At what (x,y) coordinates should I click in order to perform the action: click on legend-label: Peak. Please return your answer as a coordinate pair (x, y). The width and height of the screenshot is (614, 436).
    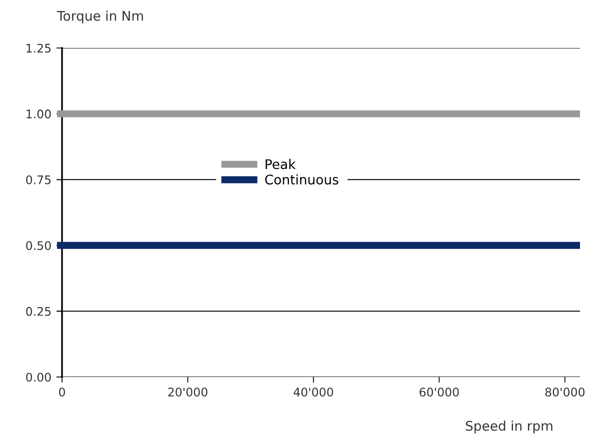
    Looking at the image, I should click on (281, 164).